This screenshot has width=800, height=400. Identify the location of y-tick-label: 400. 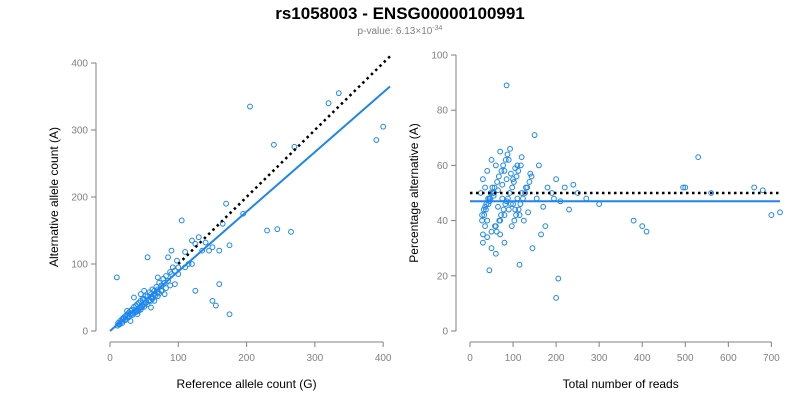
(79, 64).